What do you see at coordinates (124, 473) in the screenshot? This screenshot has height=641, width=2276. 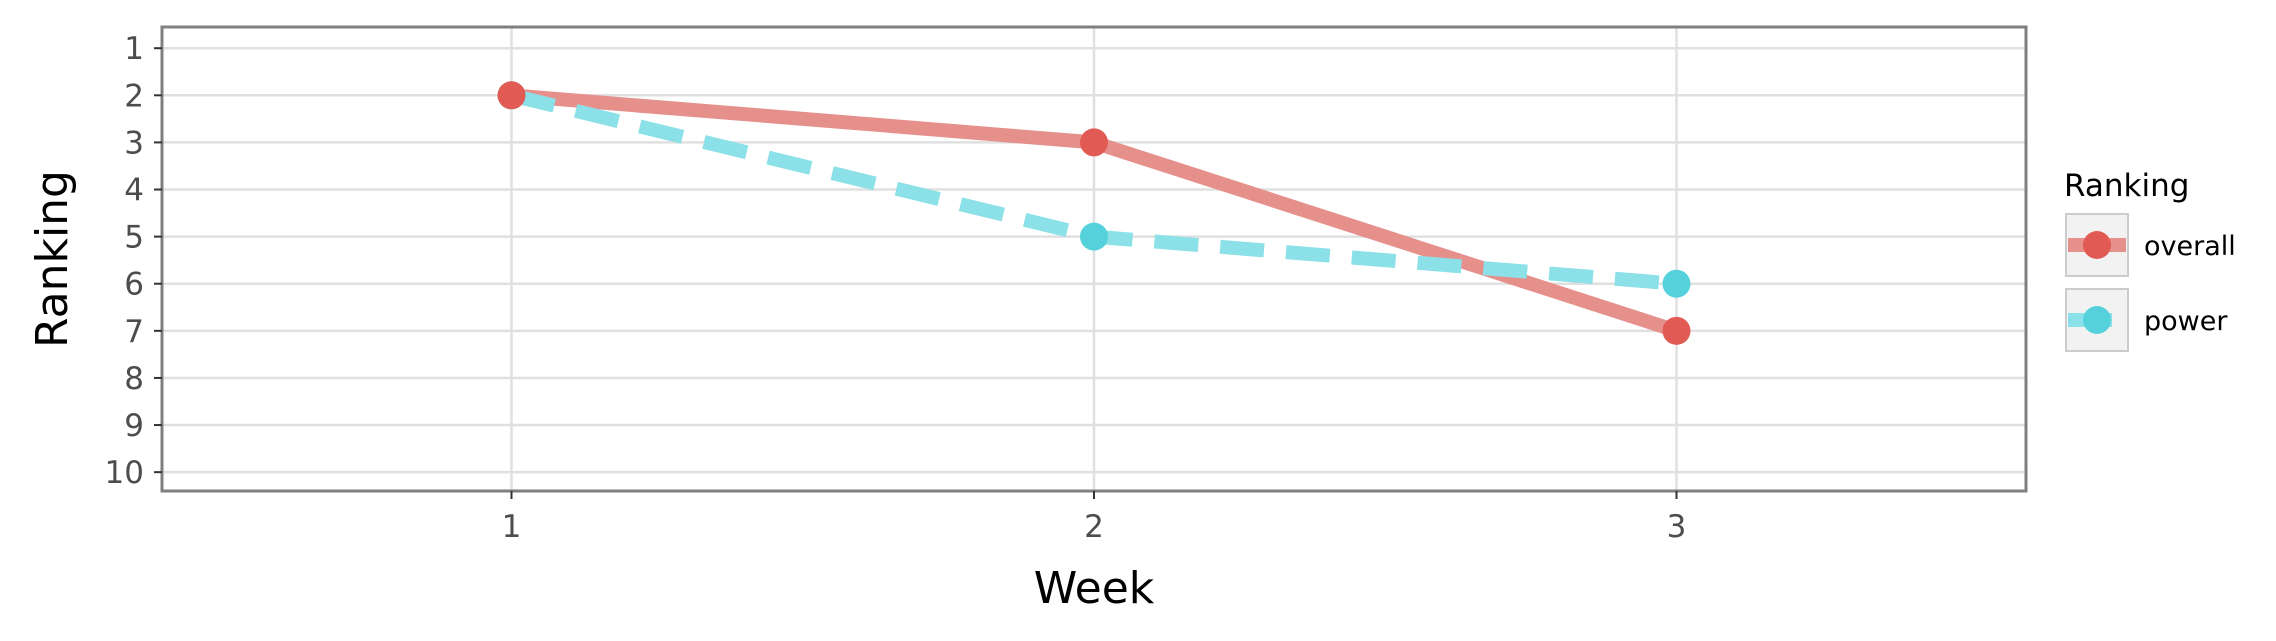 I see `y-tick-label: 10` at bounding box center [124, 473].